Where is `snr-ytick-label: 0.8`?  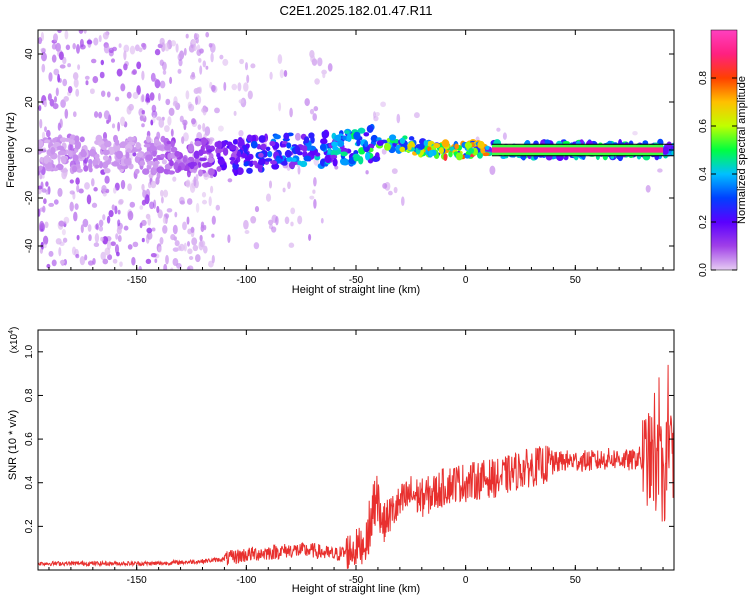
snr-ytick-label: 0.8 is located at coordinates (29, 395).